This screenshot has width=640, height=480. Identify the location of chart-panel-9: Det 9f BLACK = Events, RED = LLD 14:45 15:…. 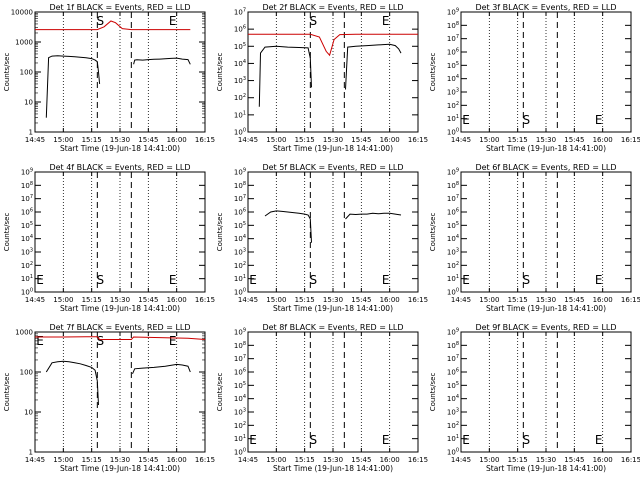
(534, 398).